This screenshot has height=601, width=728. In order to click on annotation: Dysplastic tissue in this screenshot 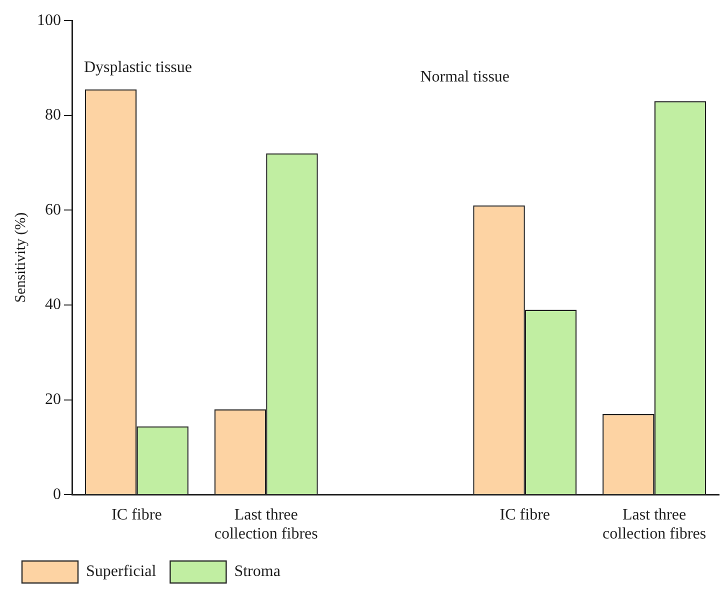, I will do `click(138, 67)`.